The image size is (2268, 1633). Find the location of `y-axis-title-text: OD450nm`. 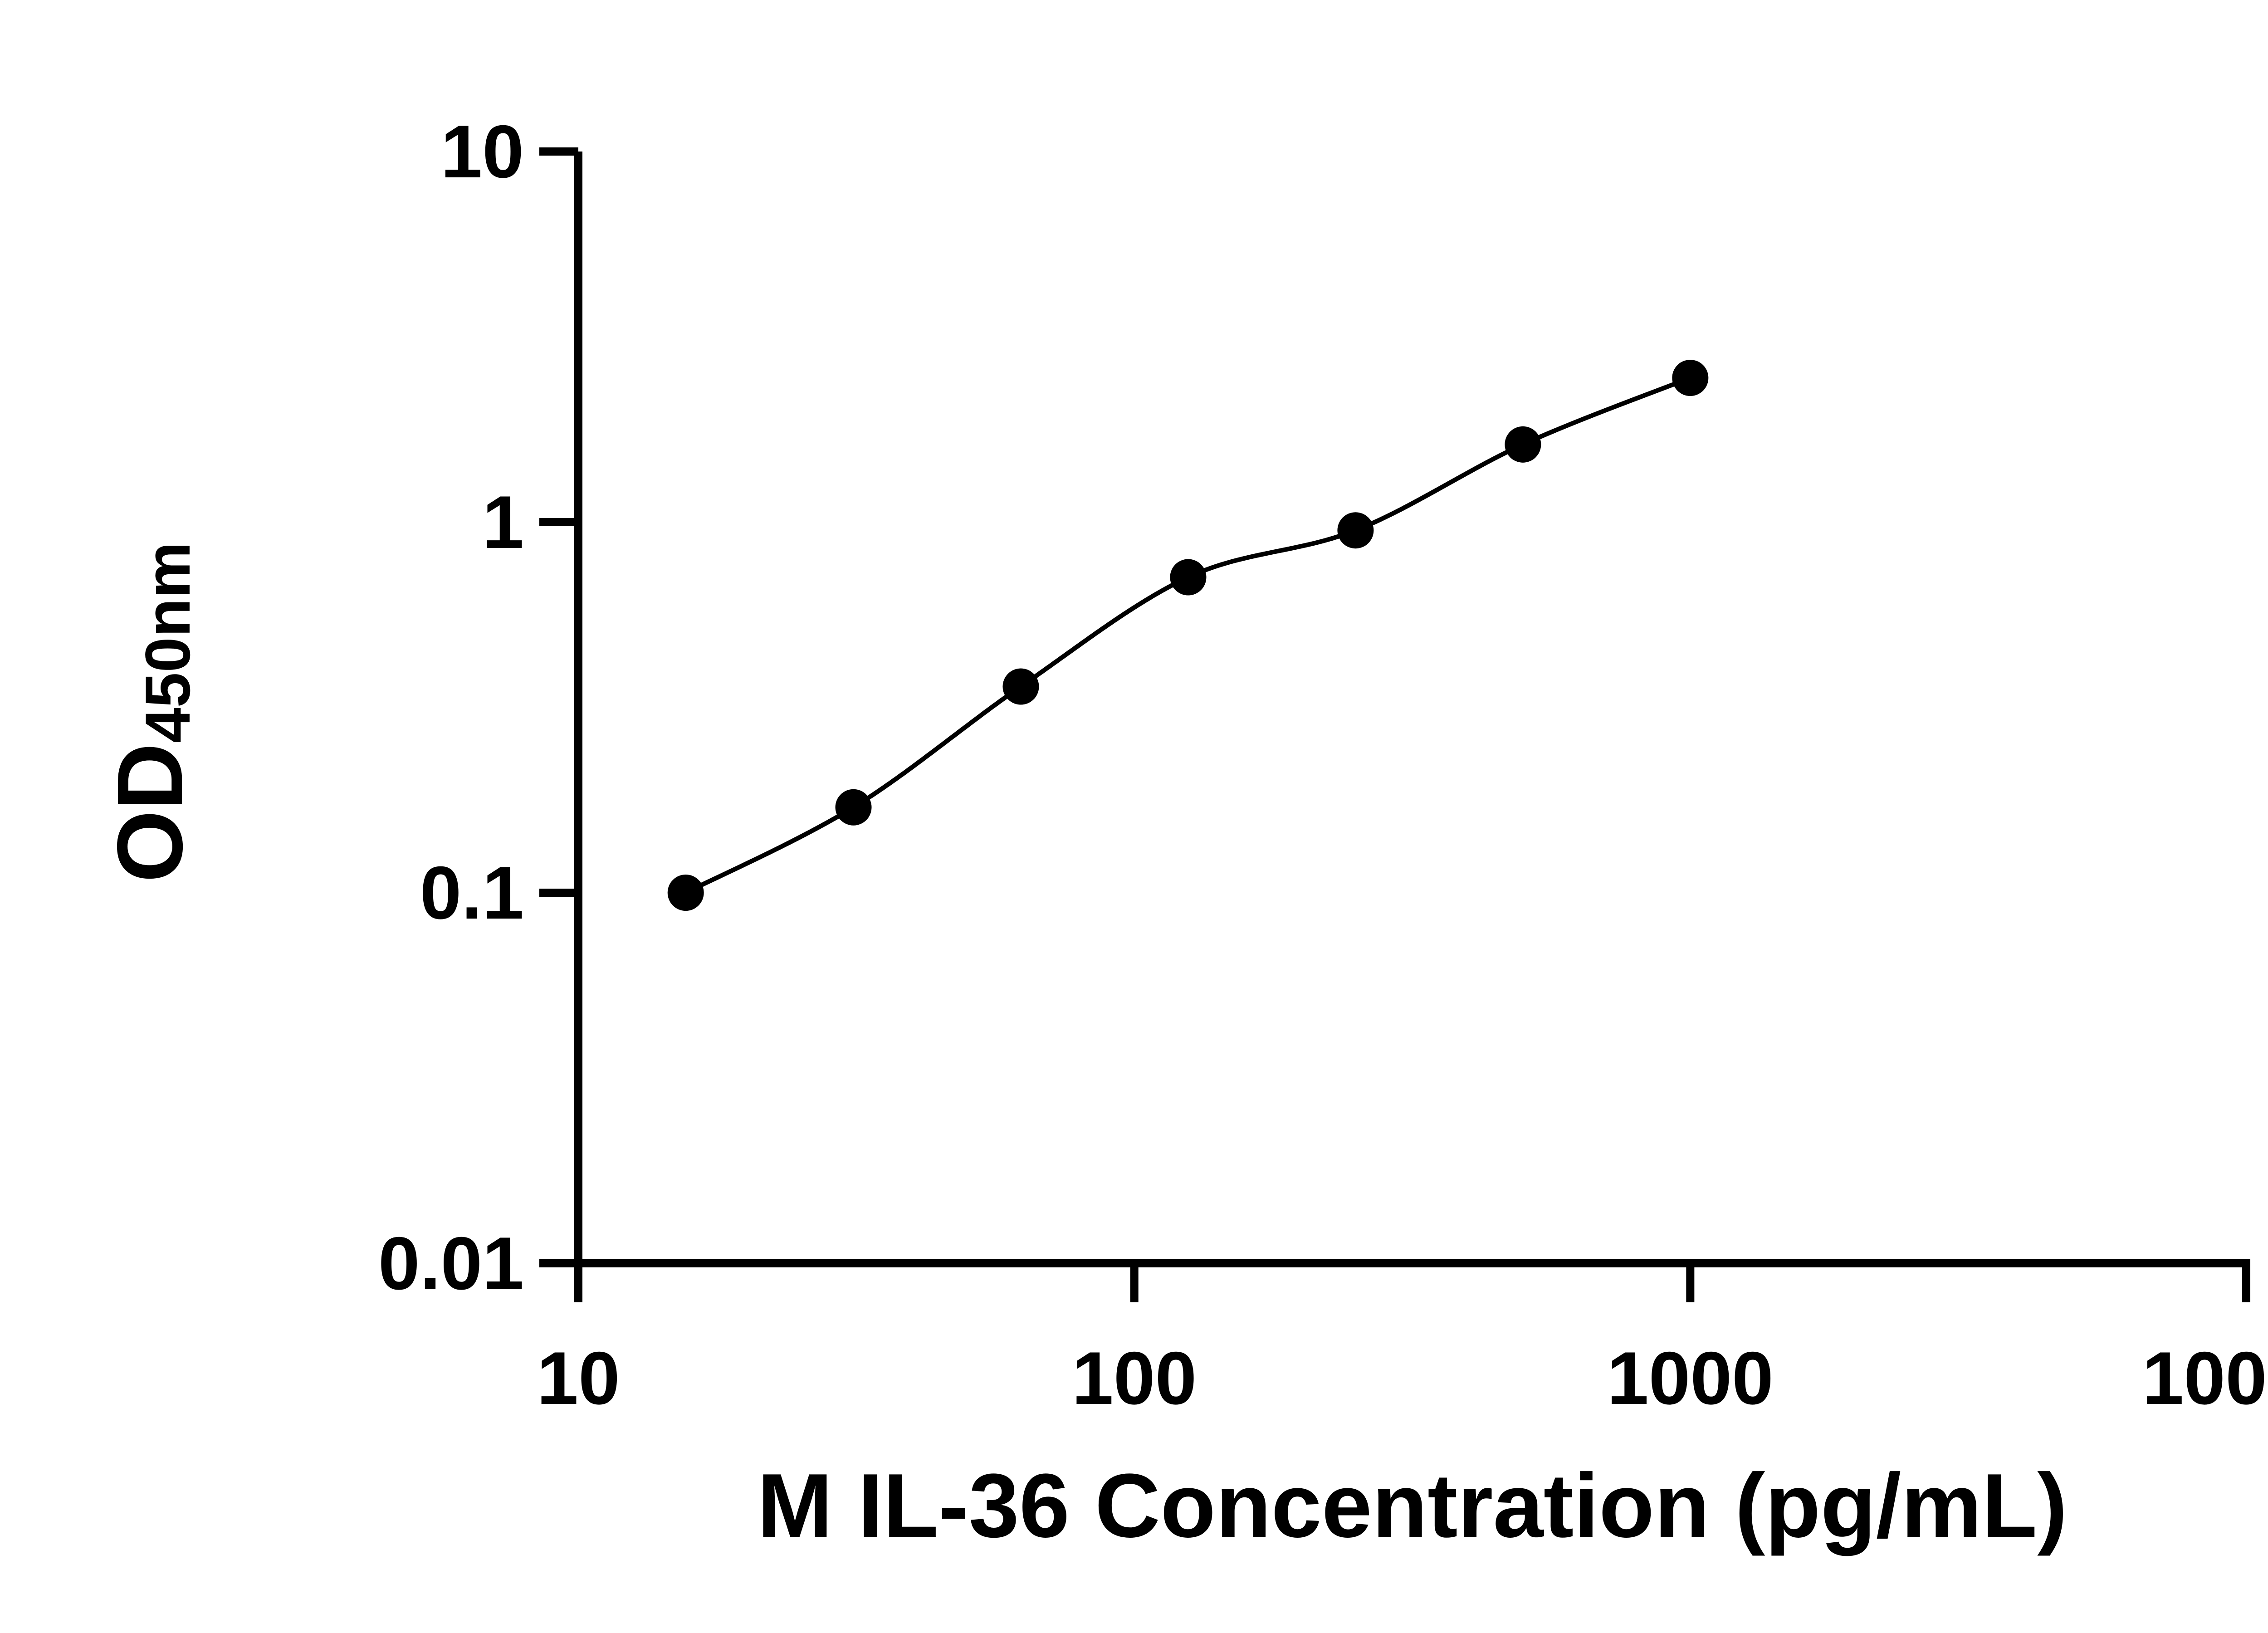

y-axis-title-text: OD450nm is located at coordinates (150, 712).